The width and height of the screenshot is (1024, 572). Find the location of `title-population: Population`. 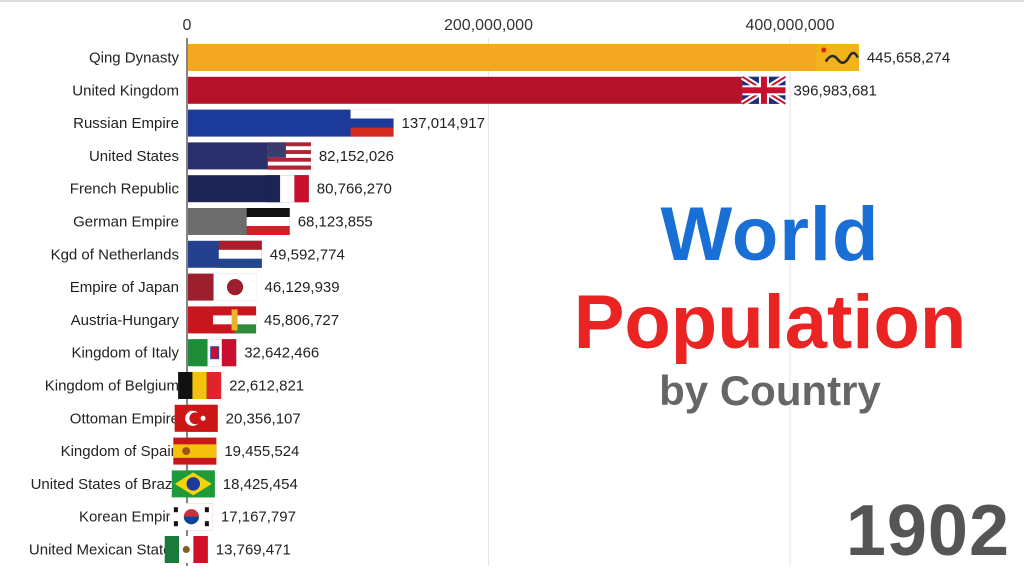

title-population: Population is located at coordinates (770, 322).